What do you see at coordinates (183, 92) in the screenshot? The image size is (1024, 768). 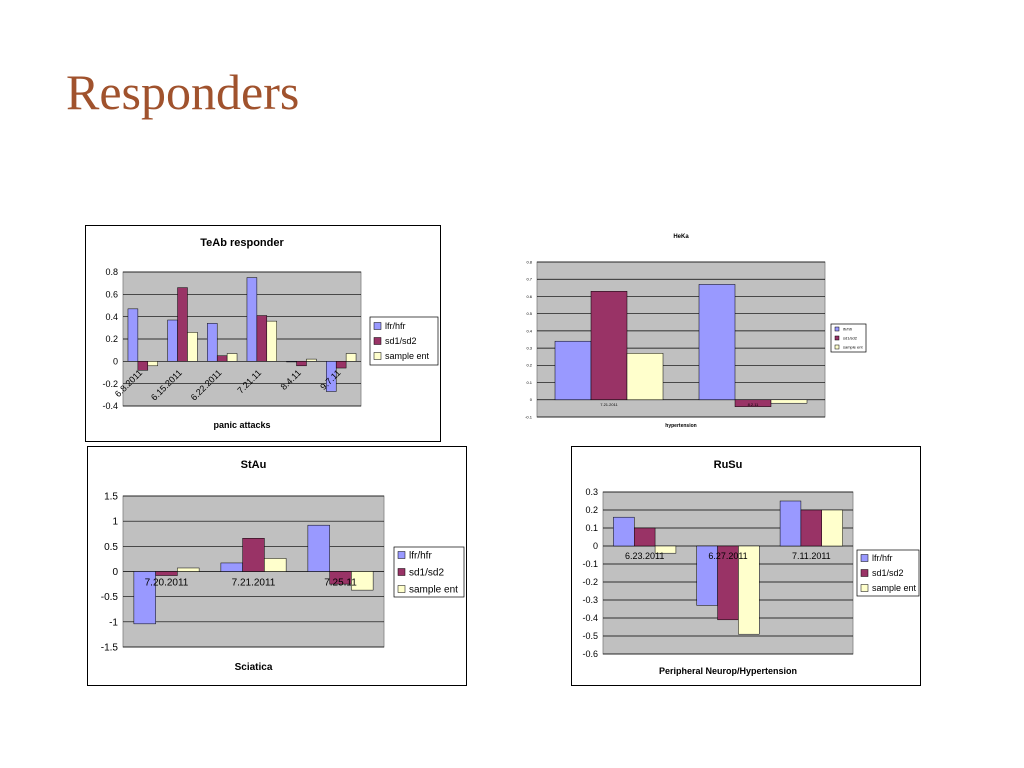 I see `slide-title: Responders` at bounding box center [183, 92].